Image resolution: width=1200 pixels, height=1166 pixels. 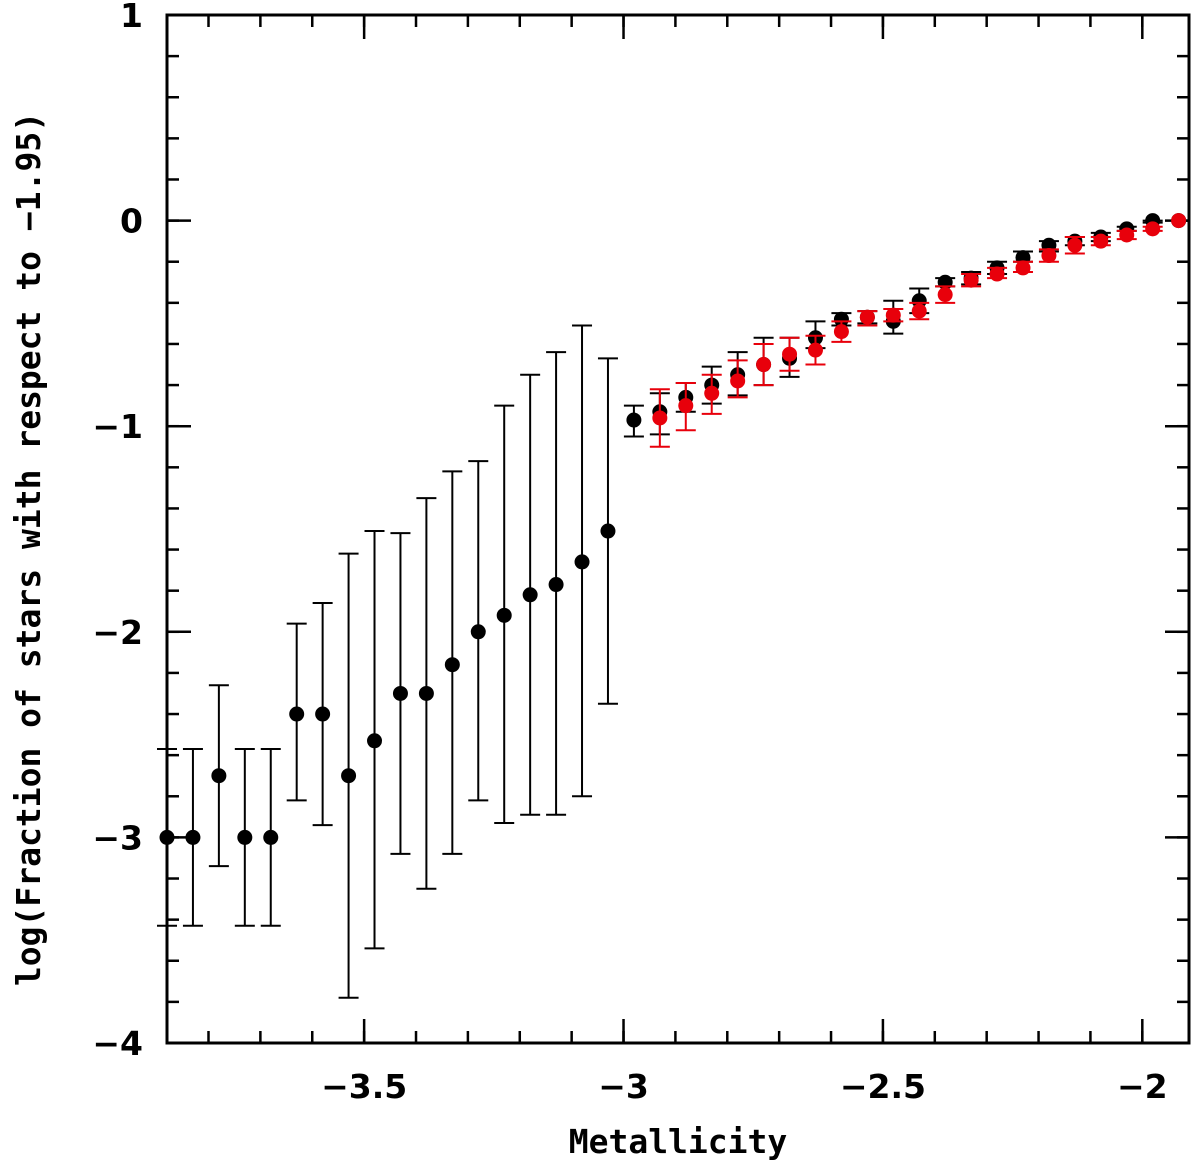 What do you see at coordinates (117, 632) in the screenshot?
I see `y-tick-label: −2` at bounding box center [117, 632].